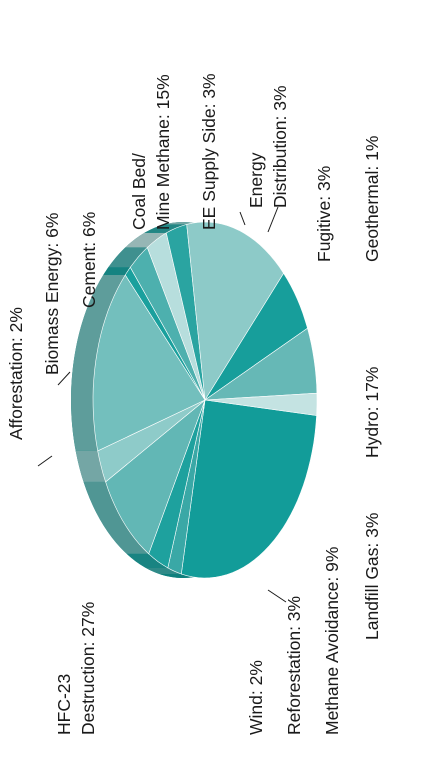 The height and width of the screenshot is (776, 426). Describe the element at coordinates (151, 152) in the screenshot. I see `slice-label: Coal Bed/Mine Methane: 15%` at that location.